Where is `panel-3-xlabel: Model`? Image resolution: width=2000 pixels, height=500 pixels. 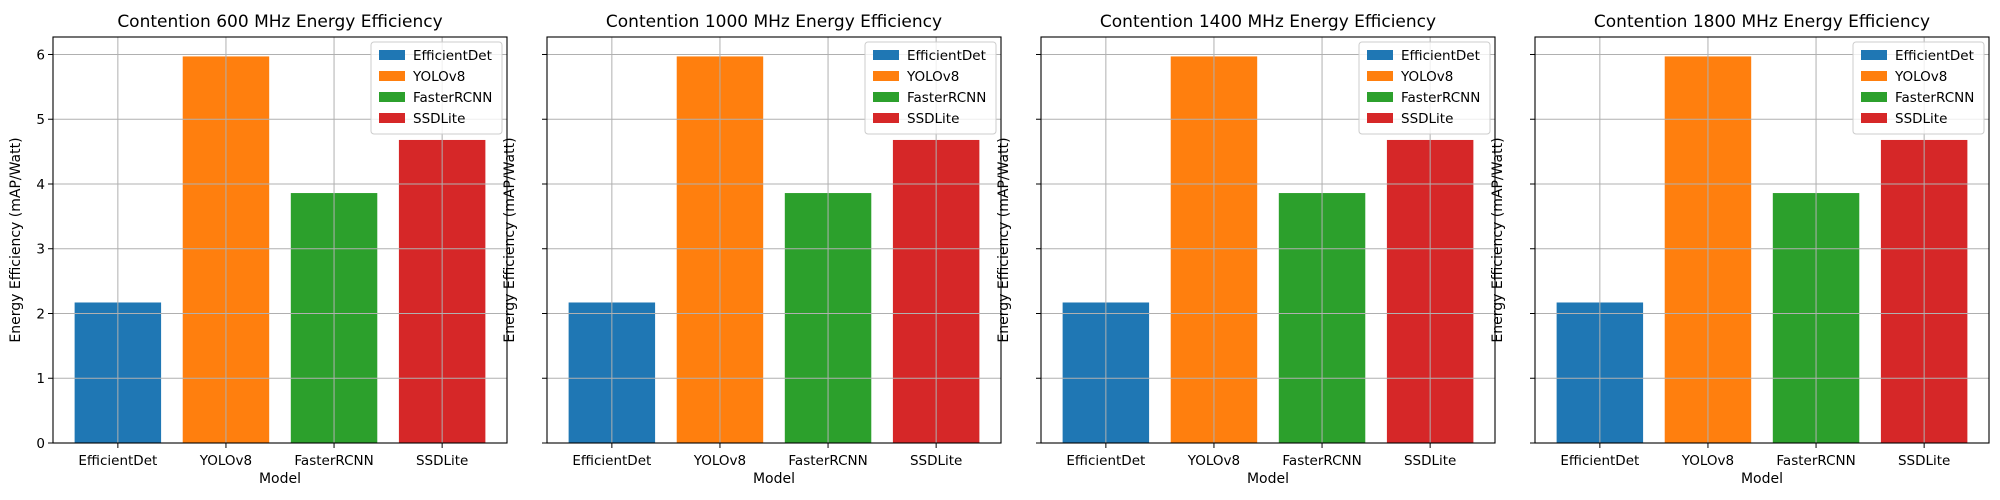
panel-3-xlabel: Model is located at coordinates (1268, 479).